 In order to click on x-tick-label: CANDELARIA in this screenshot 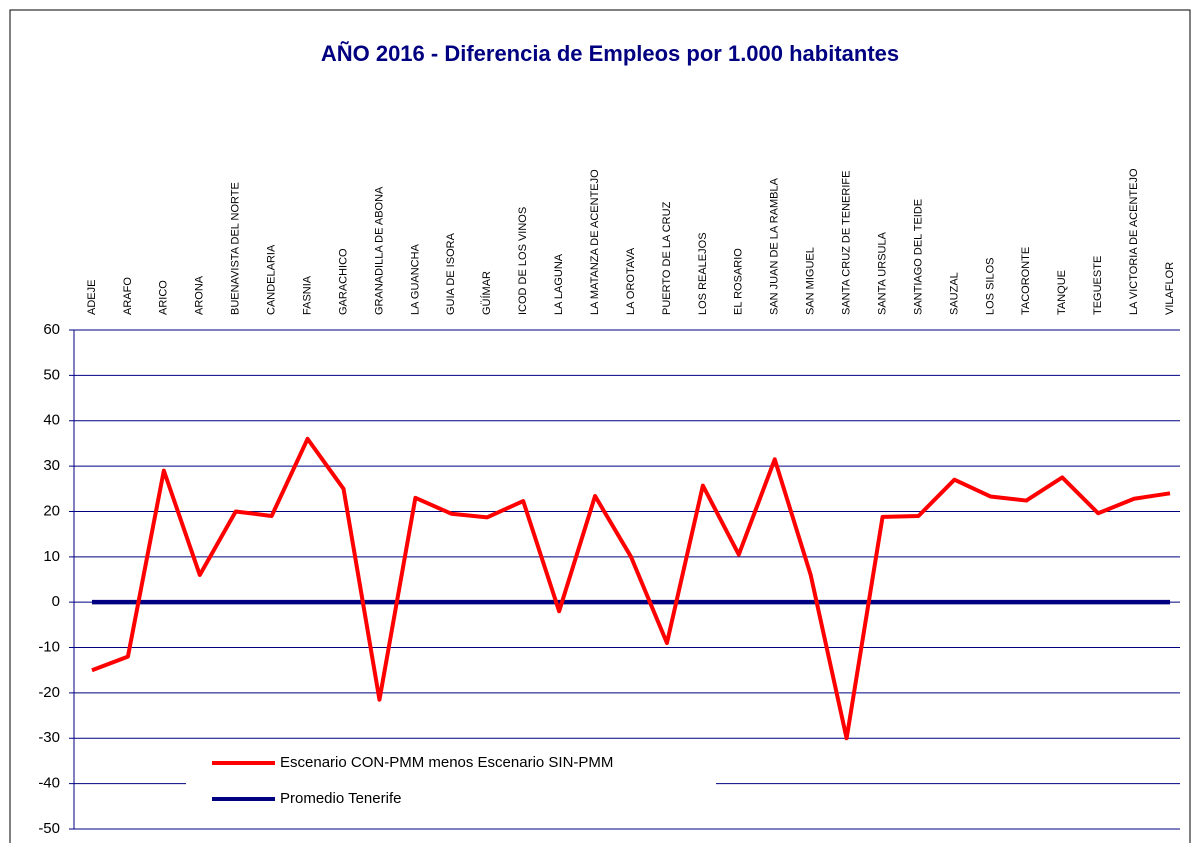, I will do `click(272, 279)`.